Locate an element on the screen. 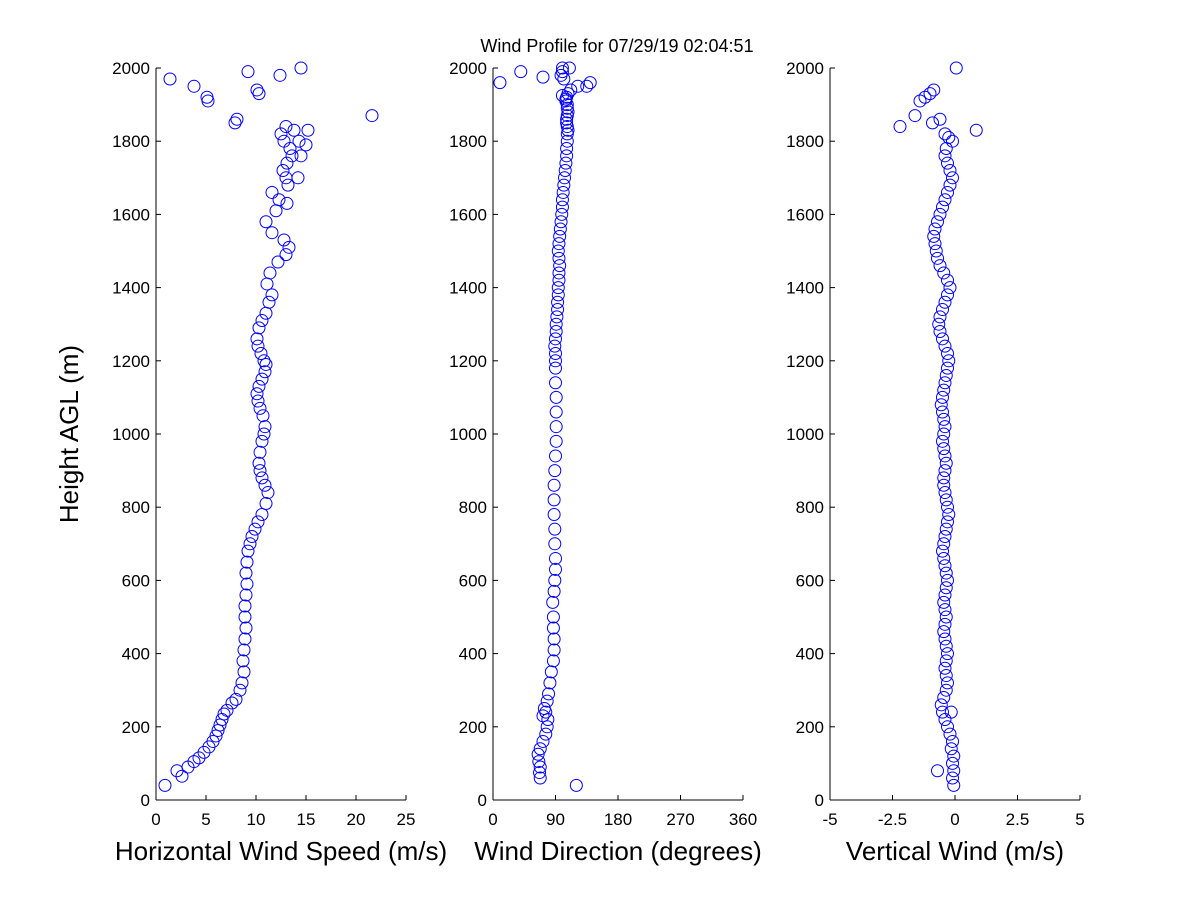 The image size is (1200, 900). vertical-wind-y-tick-label: 1400 is located at coordinates (805, 288).